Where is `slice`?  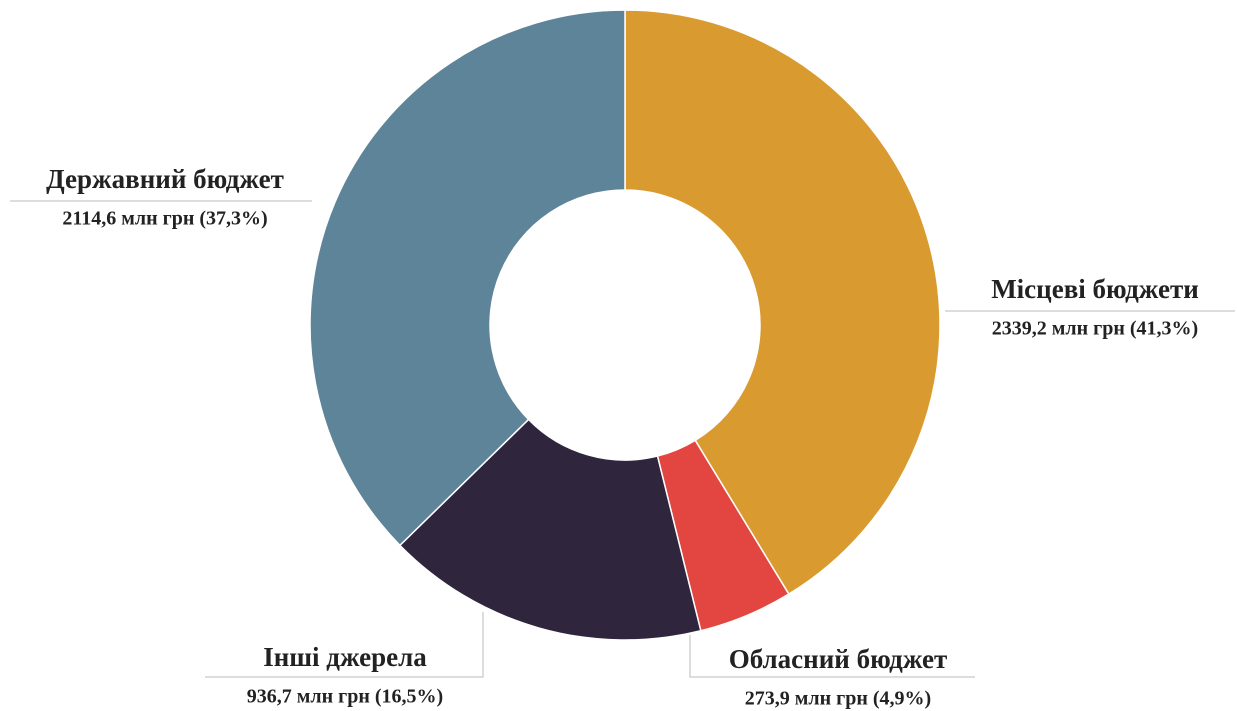
slice is located at coordinates (550, 529).